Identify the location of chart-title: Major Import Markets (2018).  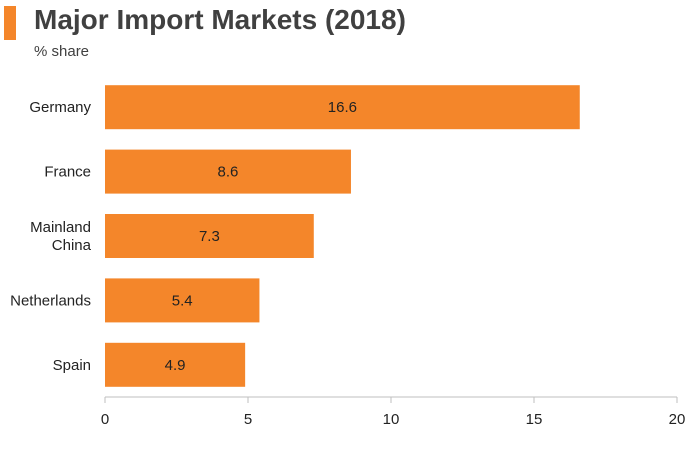
(220, 19).